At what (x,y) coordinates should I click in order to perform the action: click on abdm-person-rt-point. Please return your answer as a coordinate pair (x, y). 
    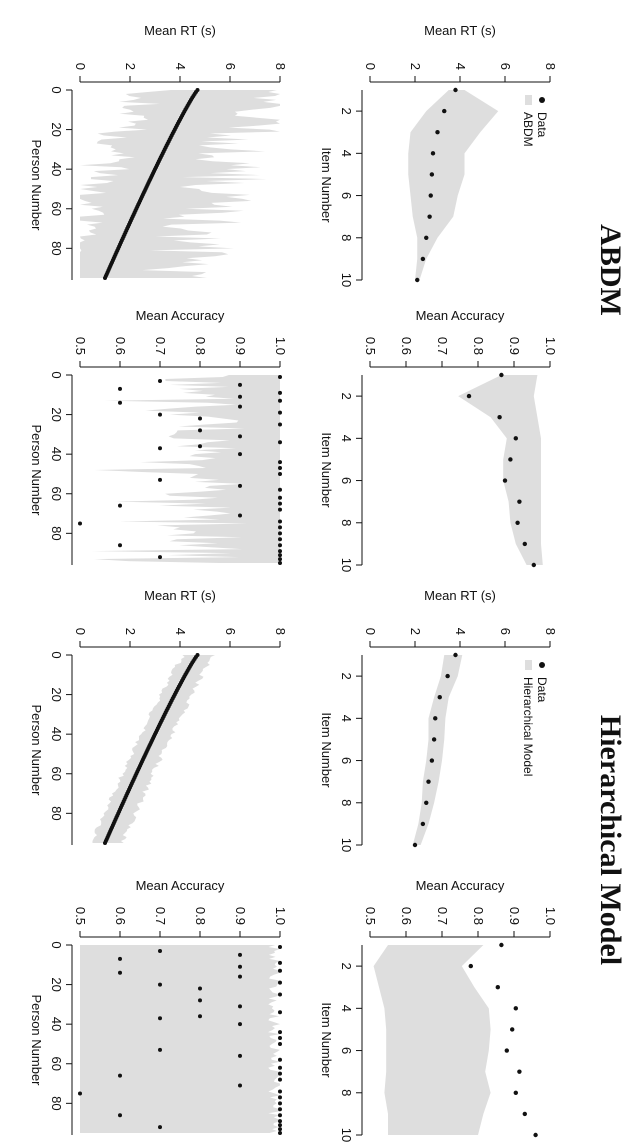
    Looking at the image, I should click on (105, 278).